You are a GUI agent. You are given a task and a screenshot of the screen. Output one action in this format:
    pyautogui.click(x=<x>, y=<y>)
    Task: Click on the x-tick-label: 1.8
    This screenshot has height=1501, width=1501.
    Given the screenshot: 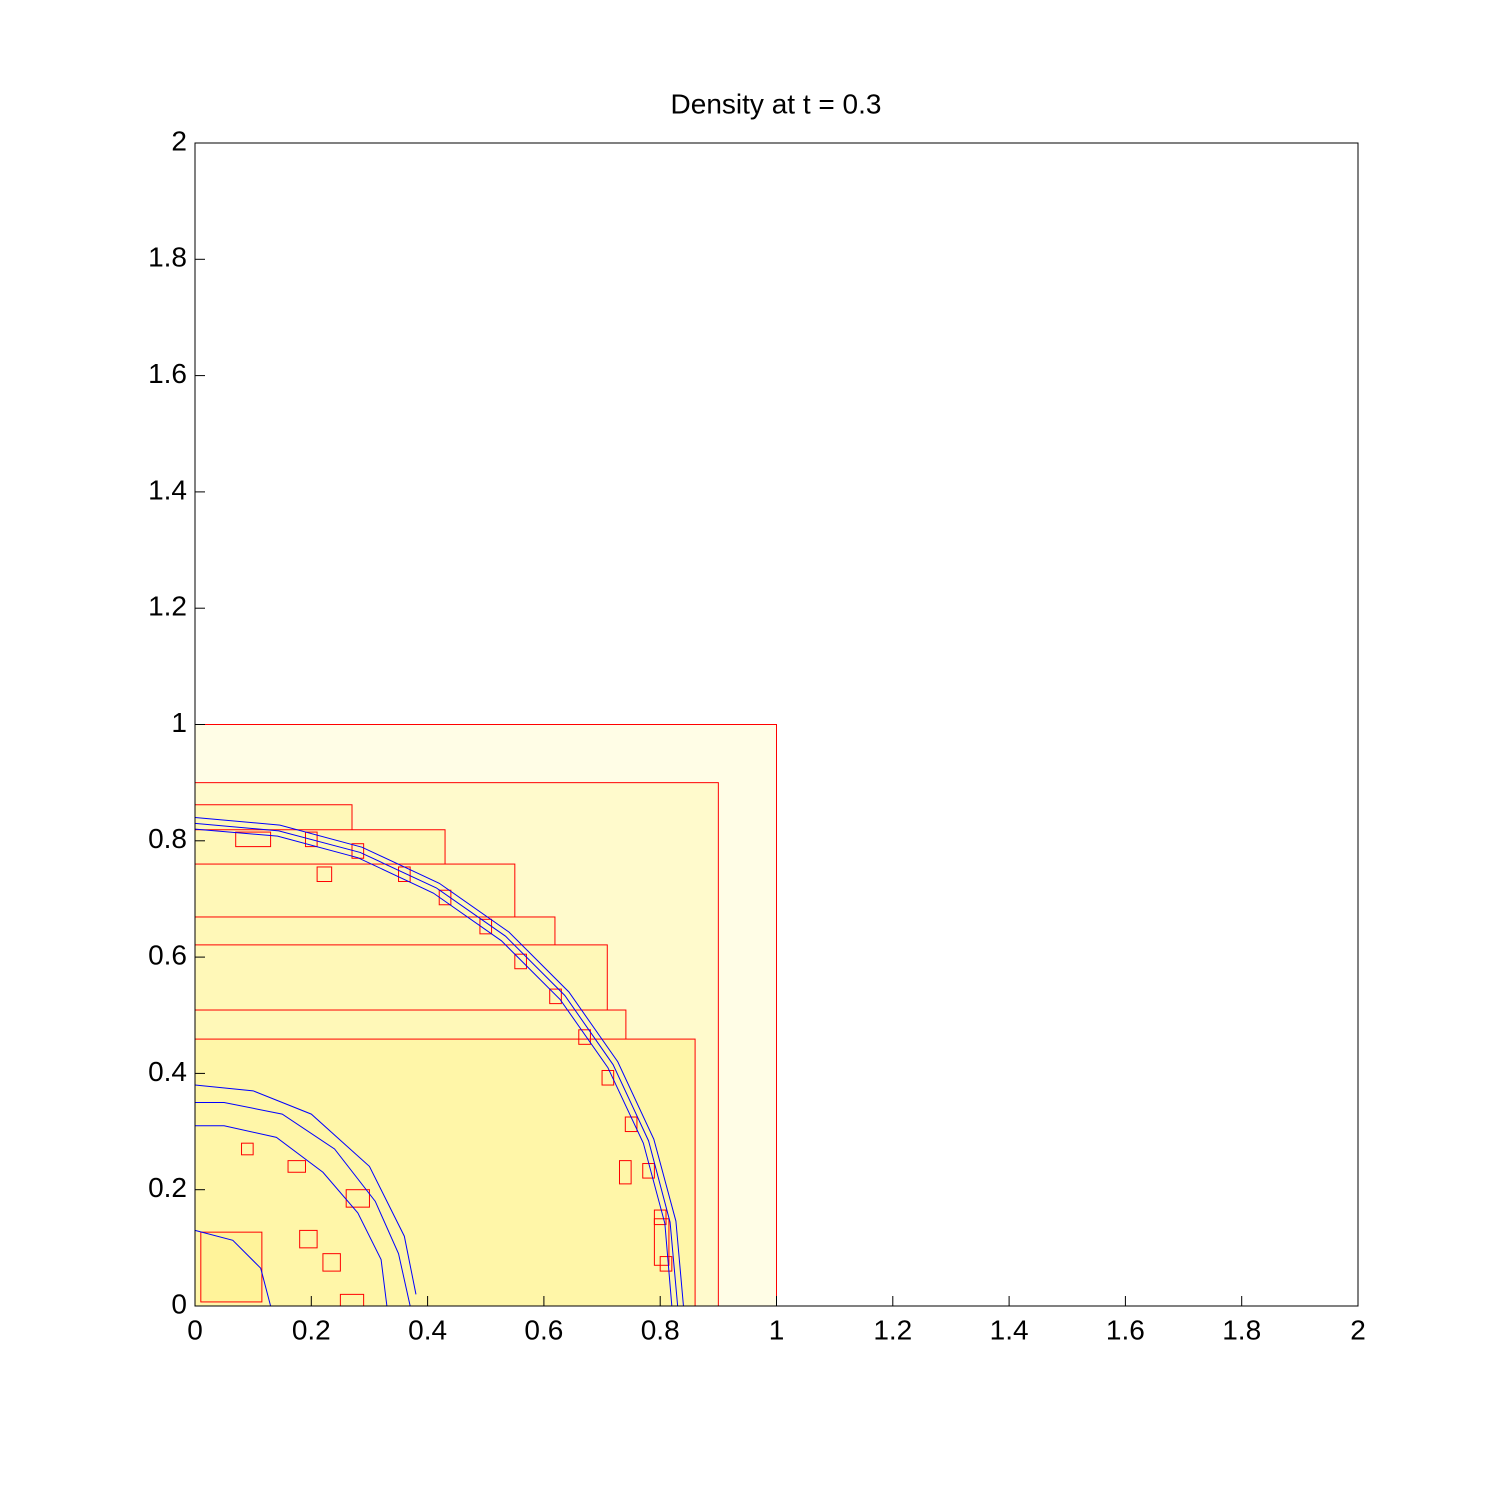 What is the action you would take?
    pyautogui.click(x=1241, y=1329)
    